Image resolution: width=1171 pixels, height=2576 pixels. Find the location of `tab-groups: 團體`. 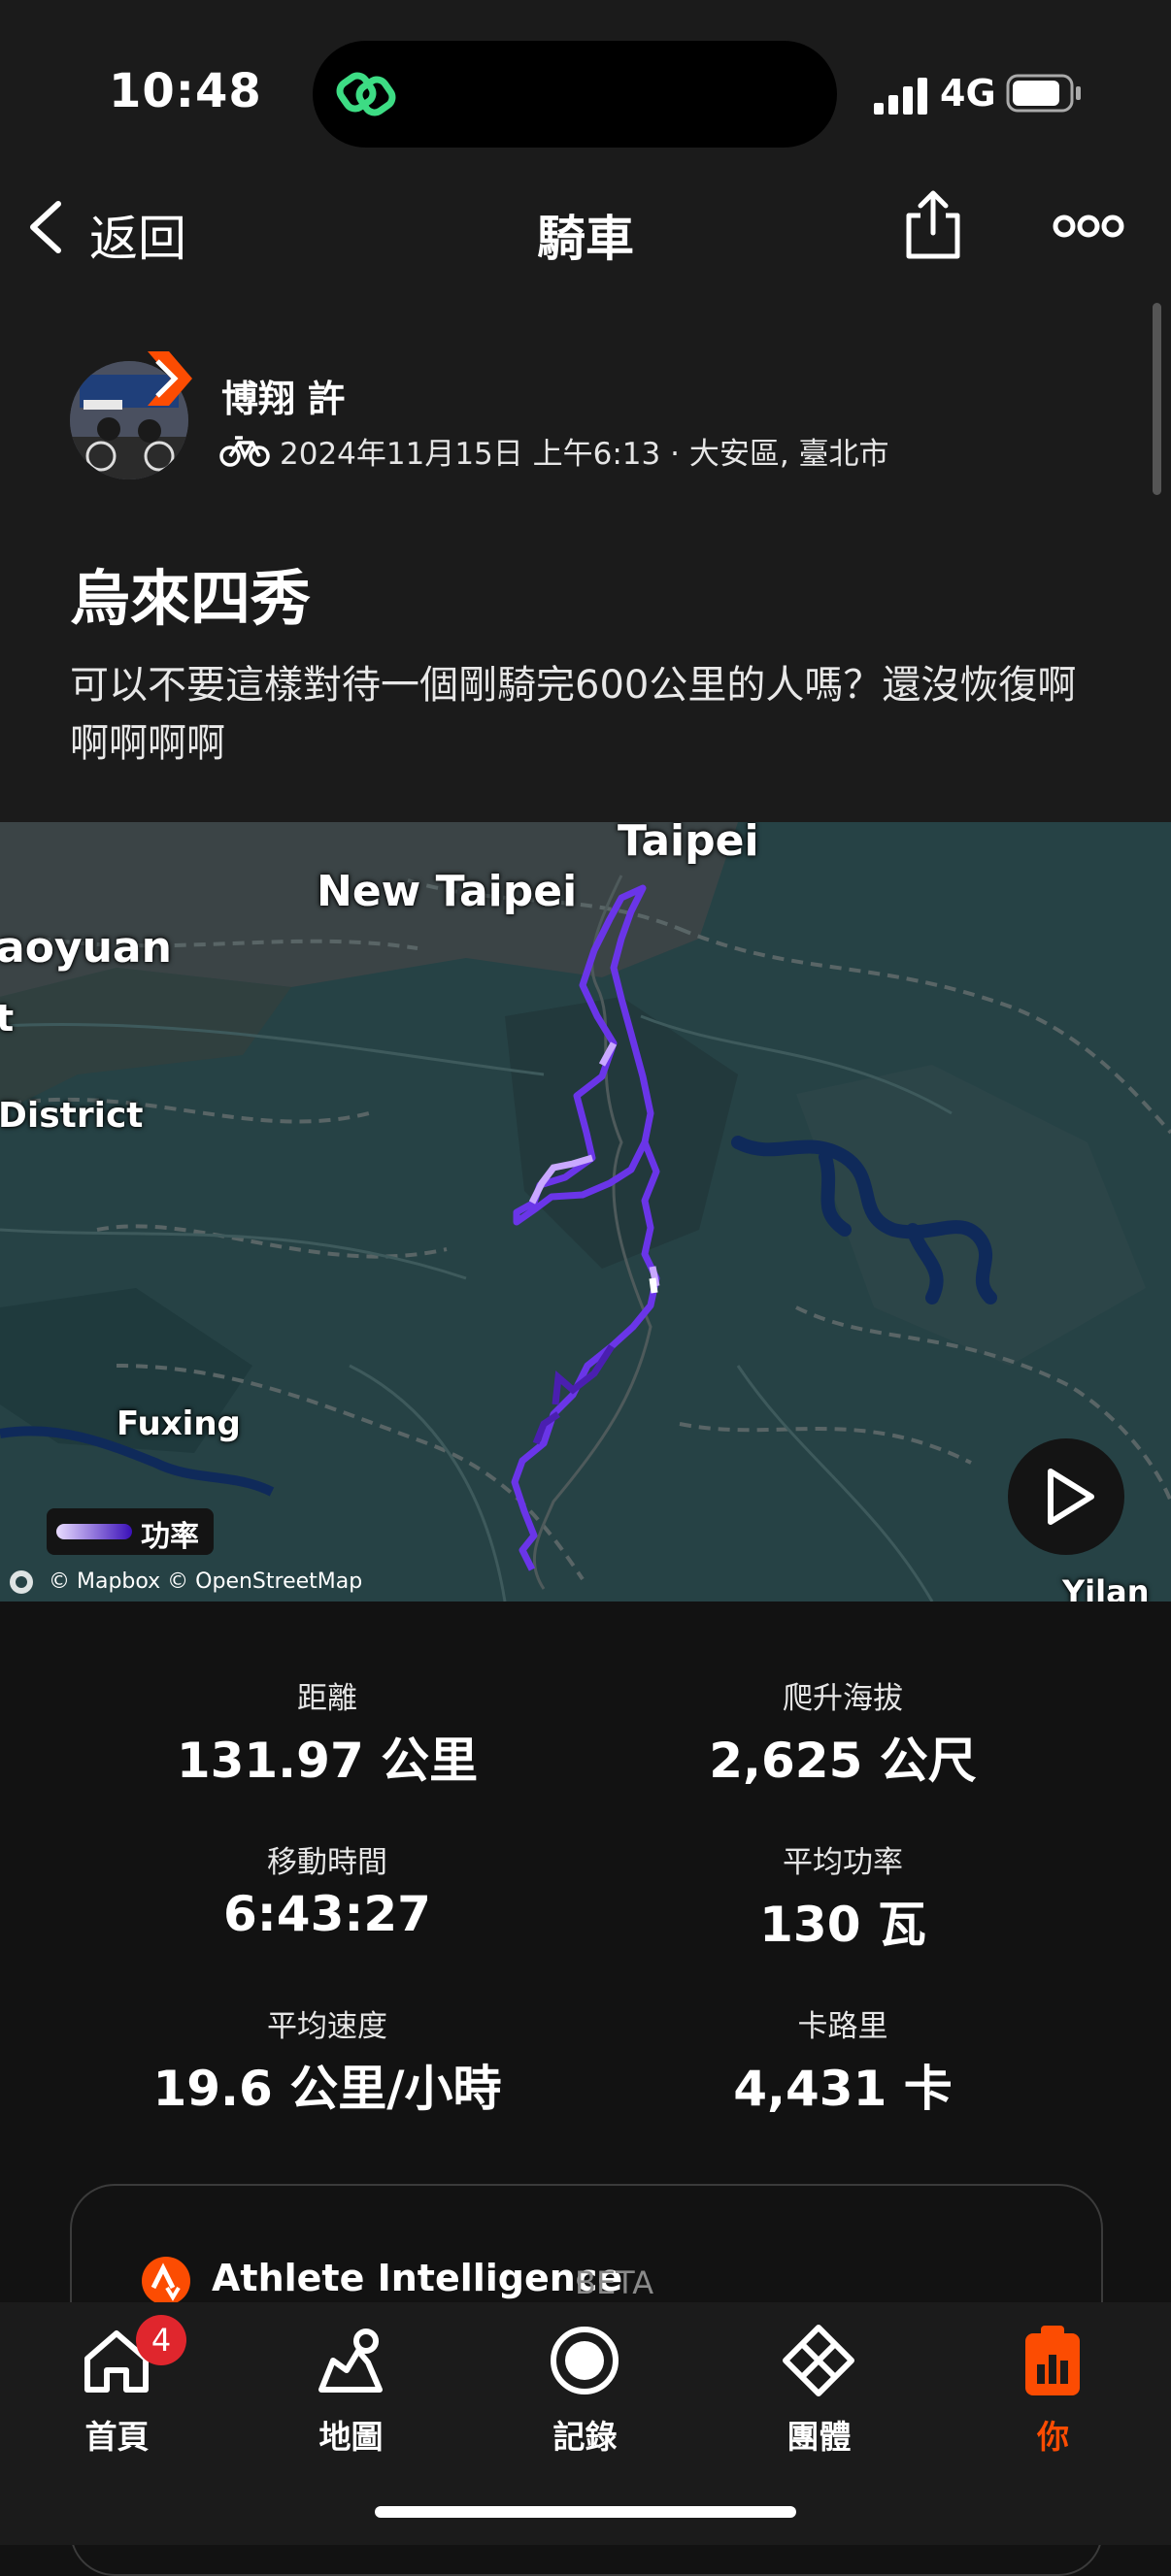

tab-groups: 團體 is located at coordinates (819, 2382).